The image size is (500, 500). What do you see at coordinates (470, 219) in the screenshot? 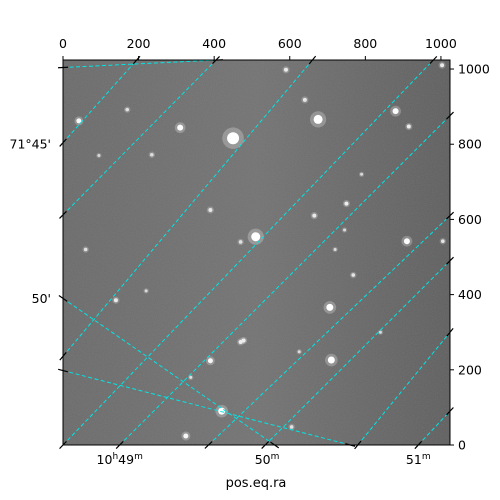
I see `right-tick-label: 600` at bounding box center [470, 219].